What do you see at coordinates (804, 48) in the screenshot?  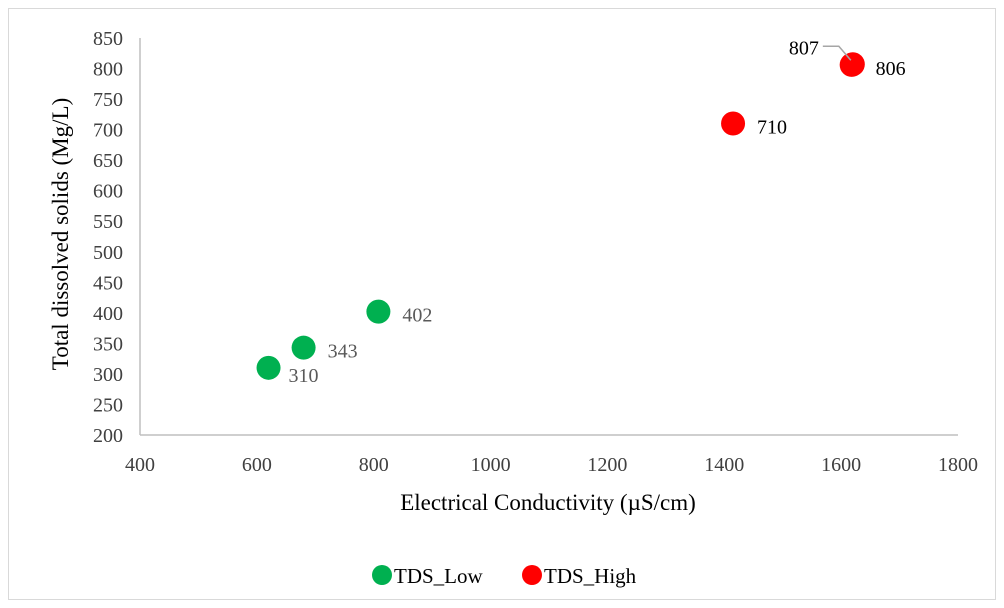 I see `data-label: 807` at bounding box center [804, 48].